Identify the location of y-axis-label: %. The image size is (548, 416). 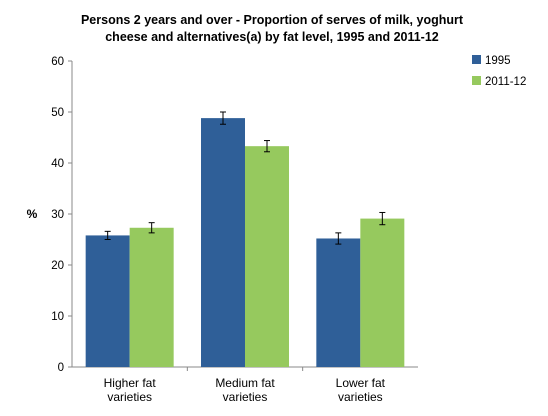
(32, 214).